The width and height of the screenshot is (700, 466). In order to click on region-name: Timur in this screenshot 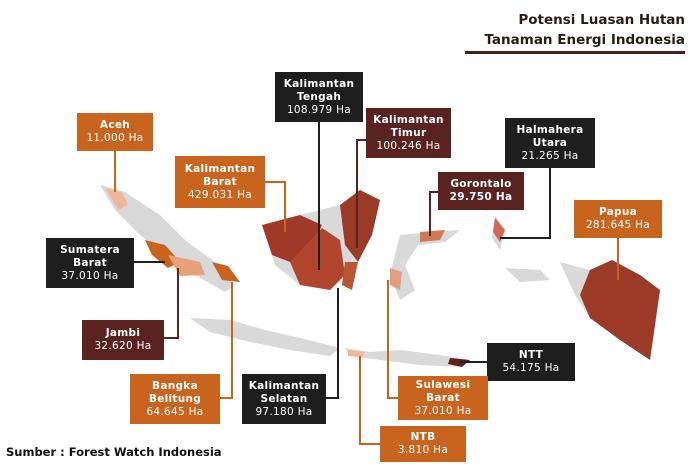, I will do `click(408, 132)`.